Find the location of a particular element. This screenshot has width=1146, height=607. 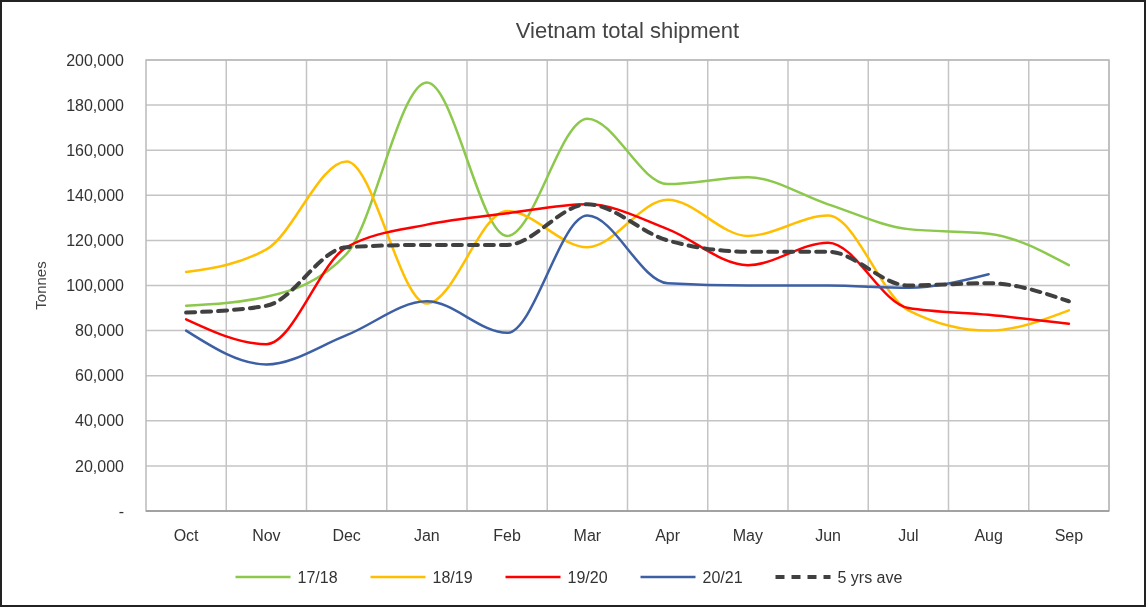

x-tick-label: Aug is located at coordinates (988, 535).